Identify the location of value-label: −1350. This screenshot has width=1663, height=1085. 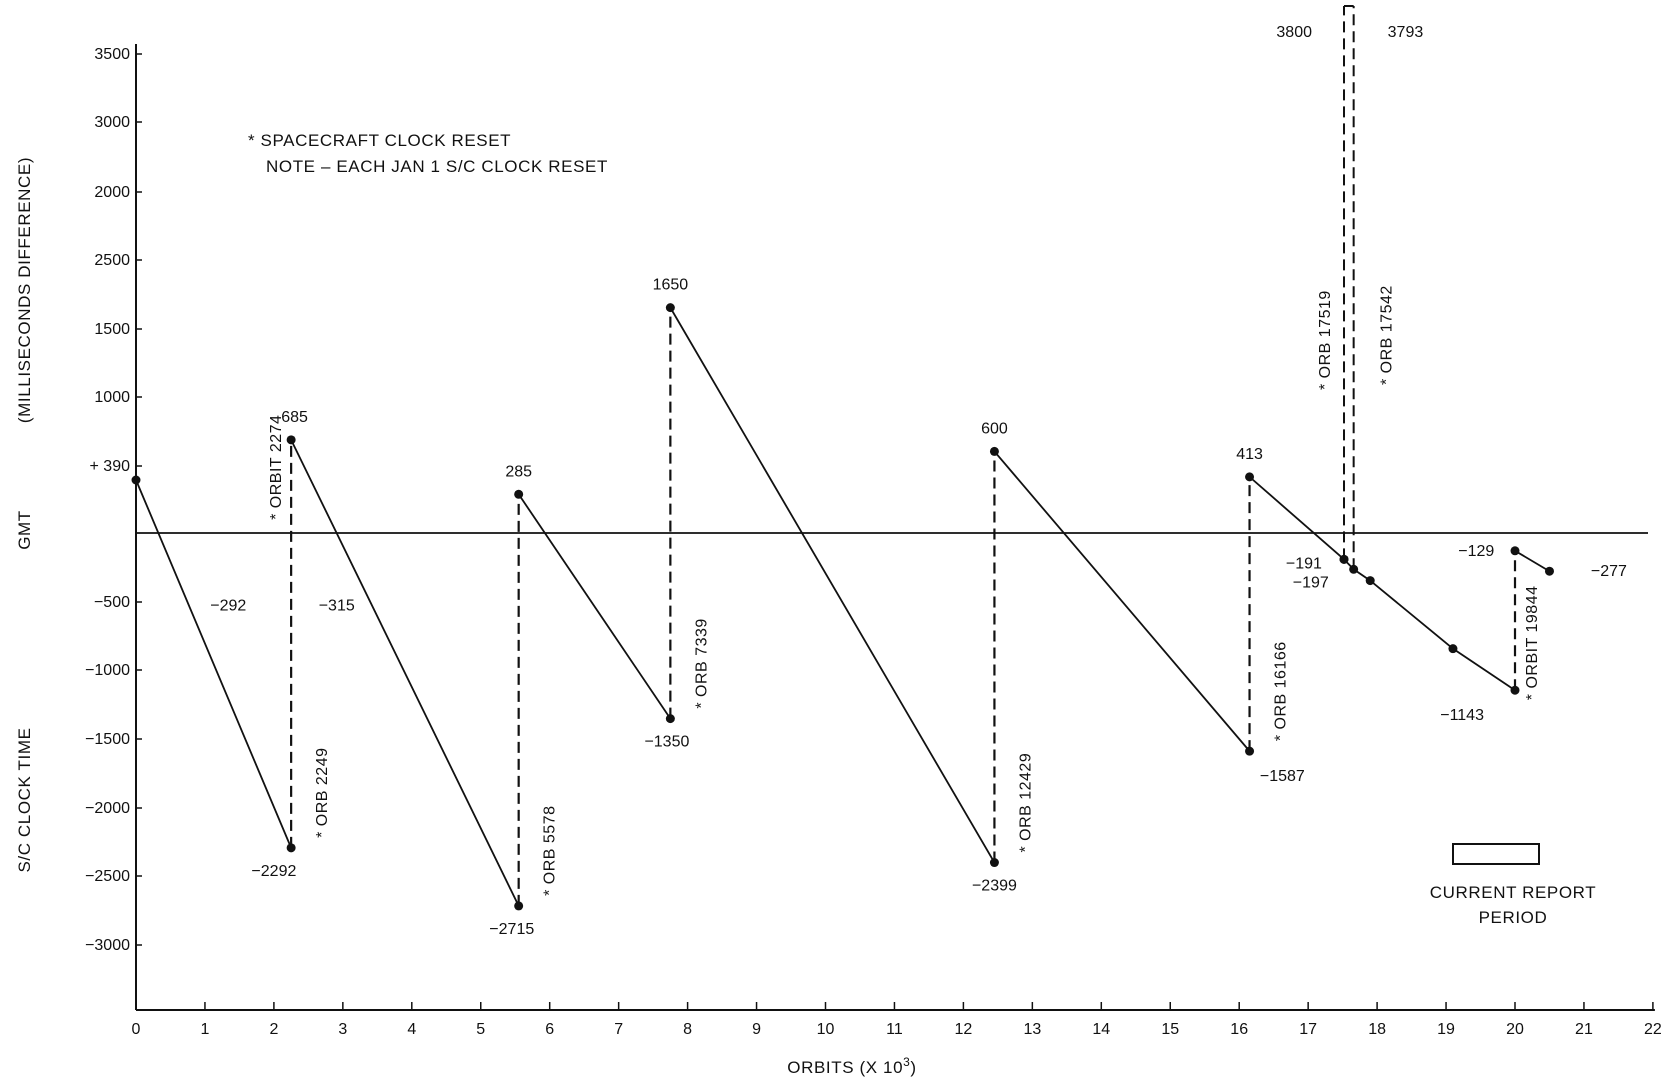
(666, 742).